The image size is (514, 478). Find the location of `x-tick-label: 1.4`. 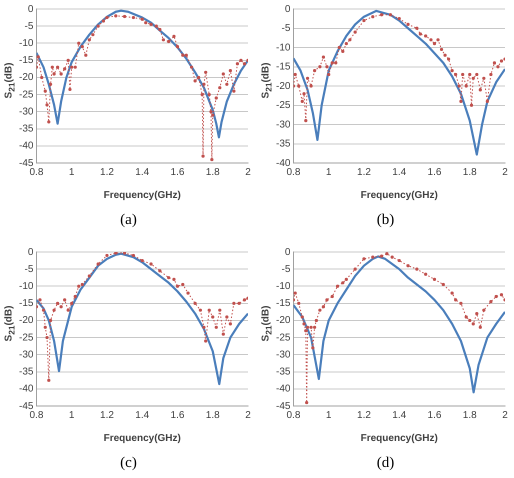

x-tick-label: 1.4 is located at coordinates (399, 172).